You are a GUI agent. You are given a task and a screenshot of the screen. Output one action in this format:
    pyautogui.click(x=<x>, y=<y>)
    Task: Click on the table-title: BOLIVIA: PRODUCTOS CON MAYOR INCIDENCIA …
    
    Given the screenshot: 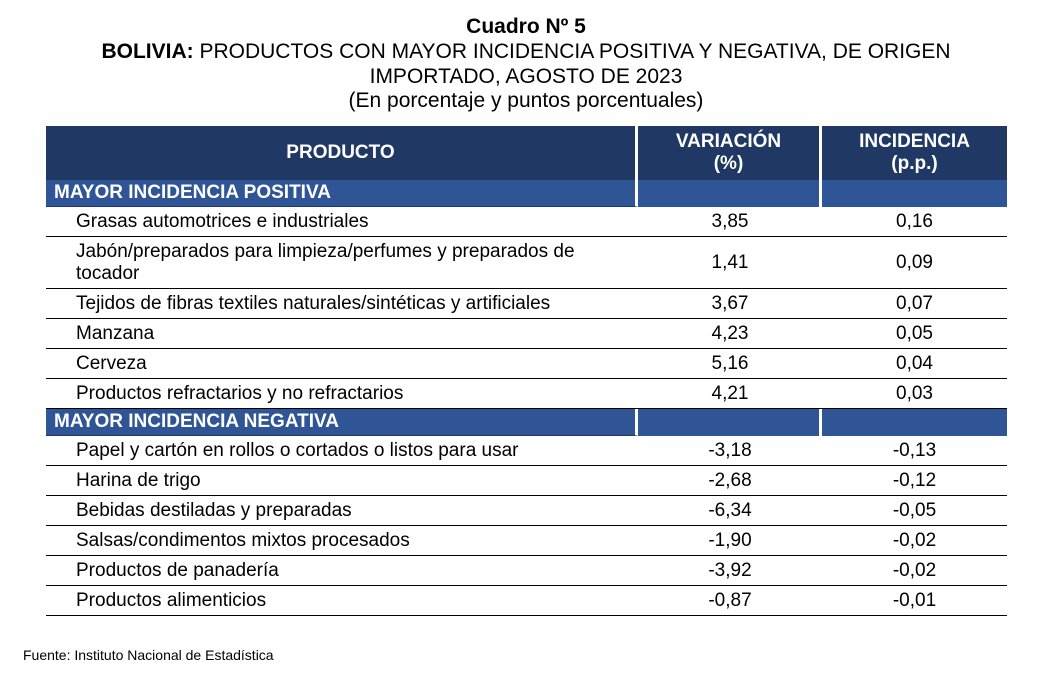 What is the action you would take?
    pyautogui.click(x=526, y=51)
    